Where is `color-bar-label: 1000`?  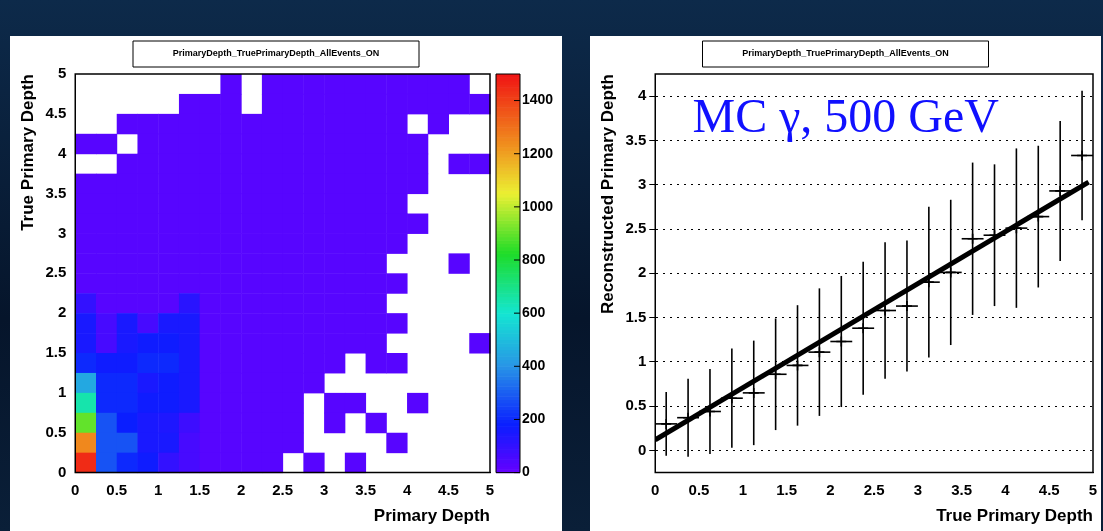 color-bar-label: 1000 is located at coordinates (538, 205).